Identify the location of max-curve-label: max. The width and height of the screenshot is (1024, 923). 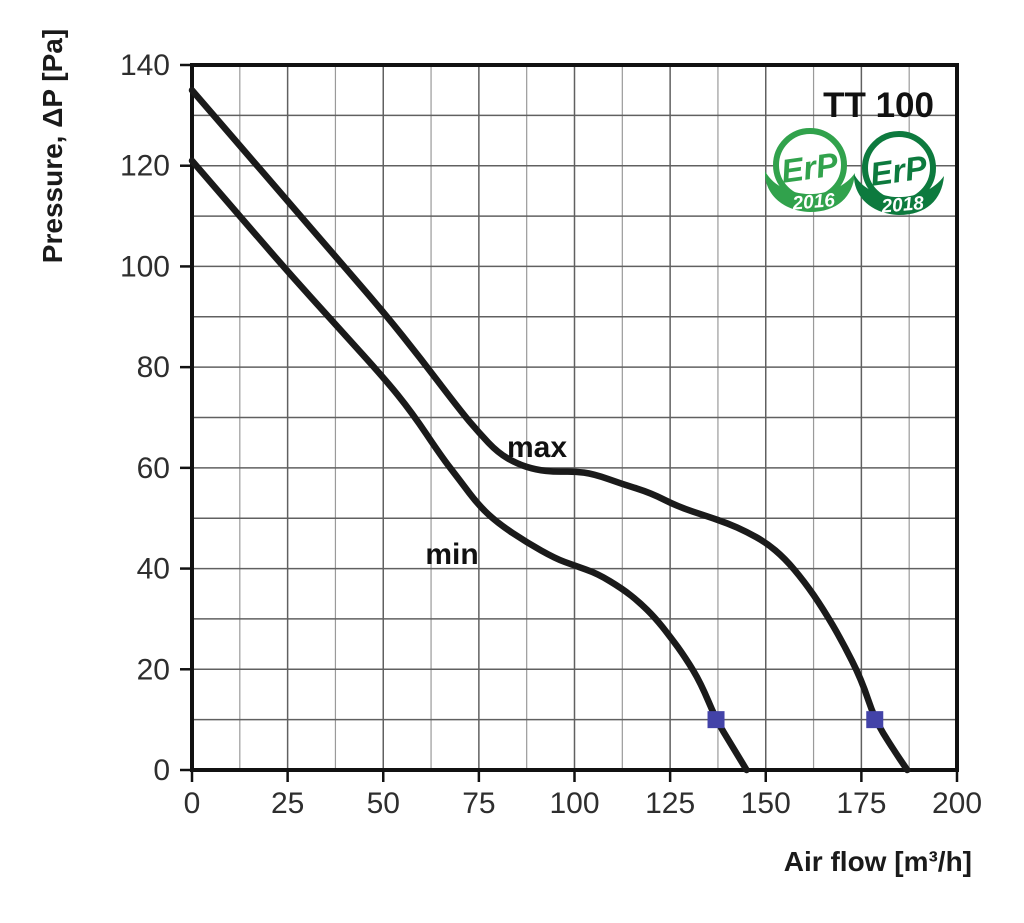
(537, 447).